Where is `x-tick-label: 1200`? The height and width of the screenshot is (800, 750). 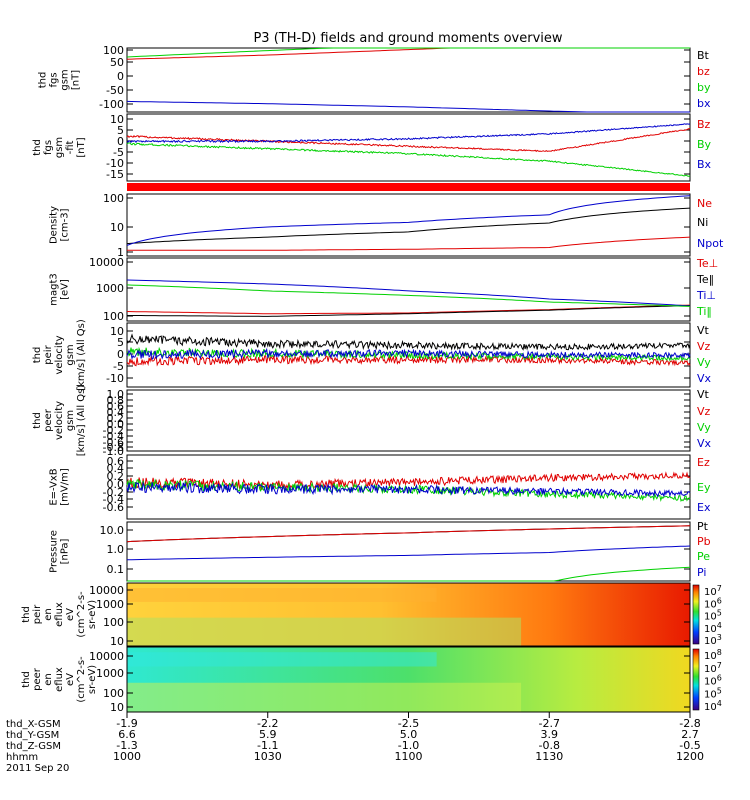 x-tick-label: 1200 is located at coordinates (690, 756).